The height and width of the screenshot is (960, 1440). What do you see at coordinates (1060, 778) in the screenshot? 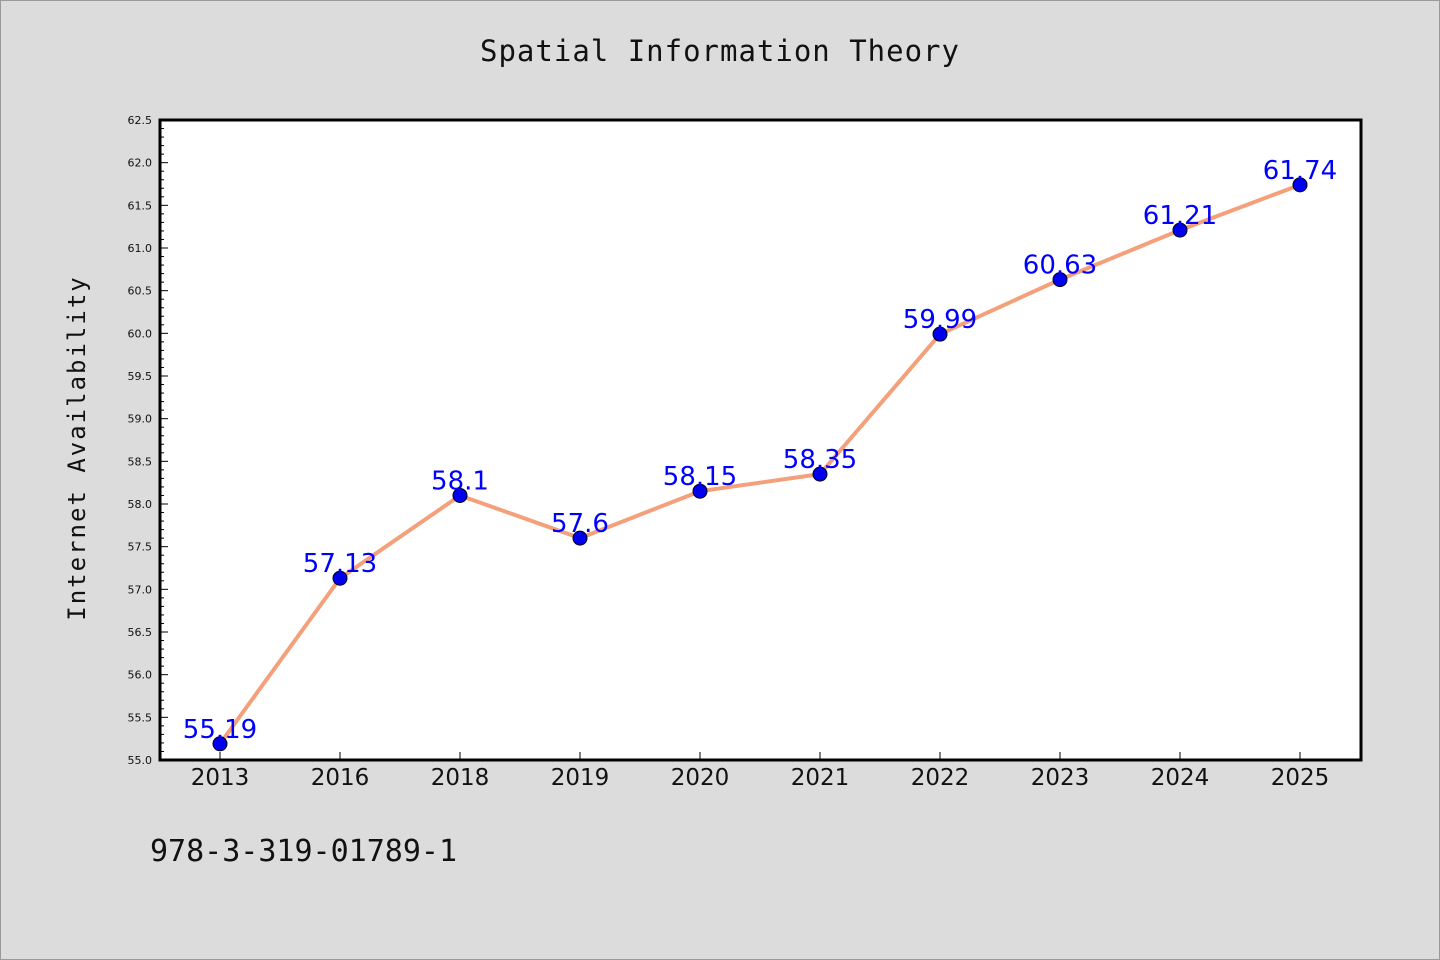
I see `x-tick-label: 2023` at bounding box center [1060, 778].